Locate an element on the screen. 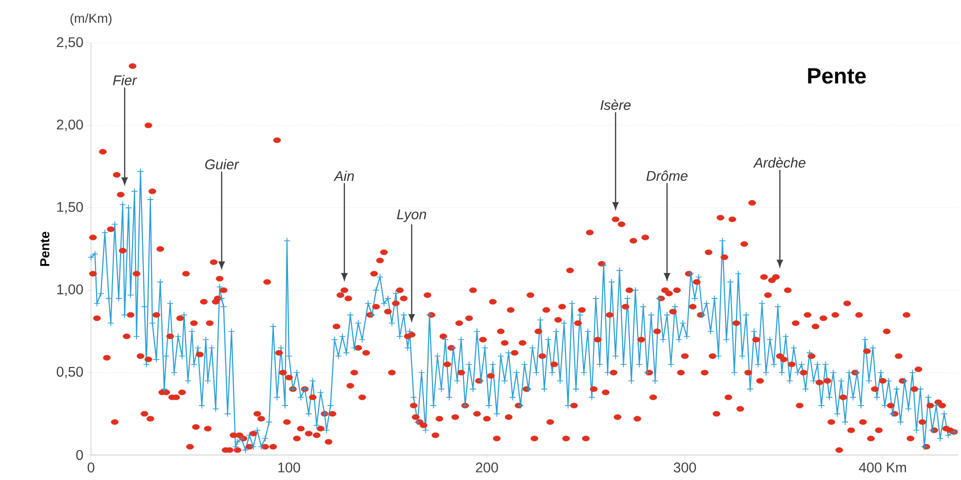 Image resolution: width=961 pixels, height=480 pixels. annotation: Drôme is located at coordinates (667, 175).